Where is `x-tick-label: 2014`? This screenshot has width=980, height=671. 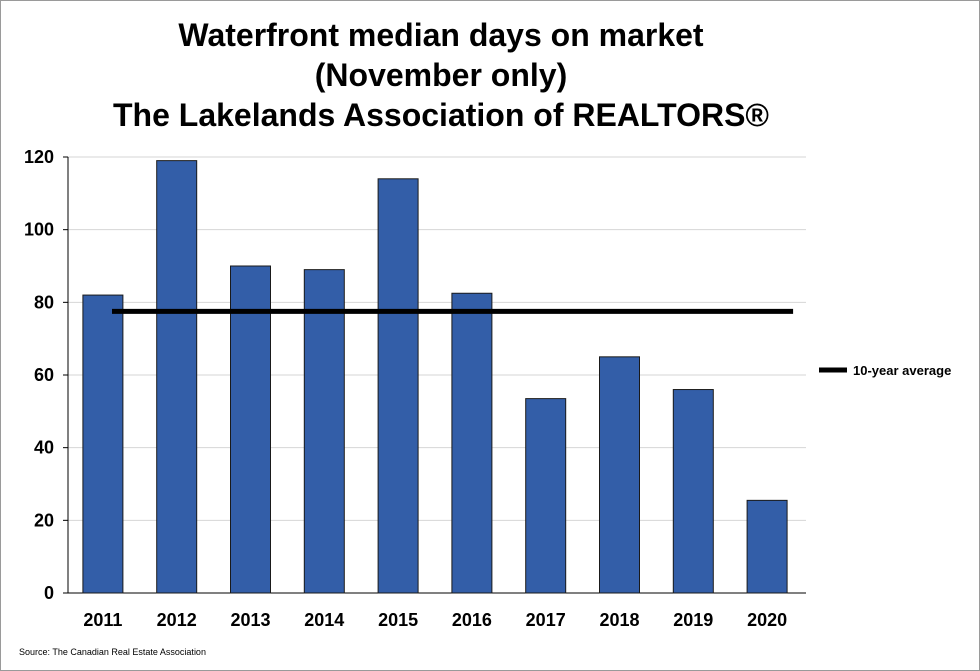 x-tick-label: 2014 is located at coordinates (324, 620).